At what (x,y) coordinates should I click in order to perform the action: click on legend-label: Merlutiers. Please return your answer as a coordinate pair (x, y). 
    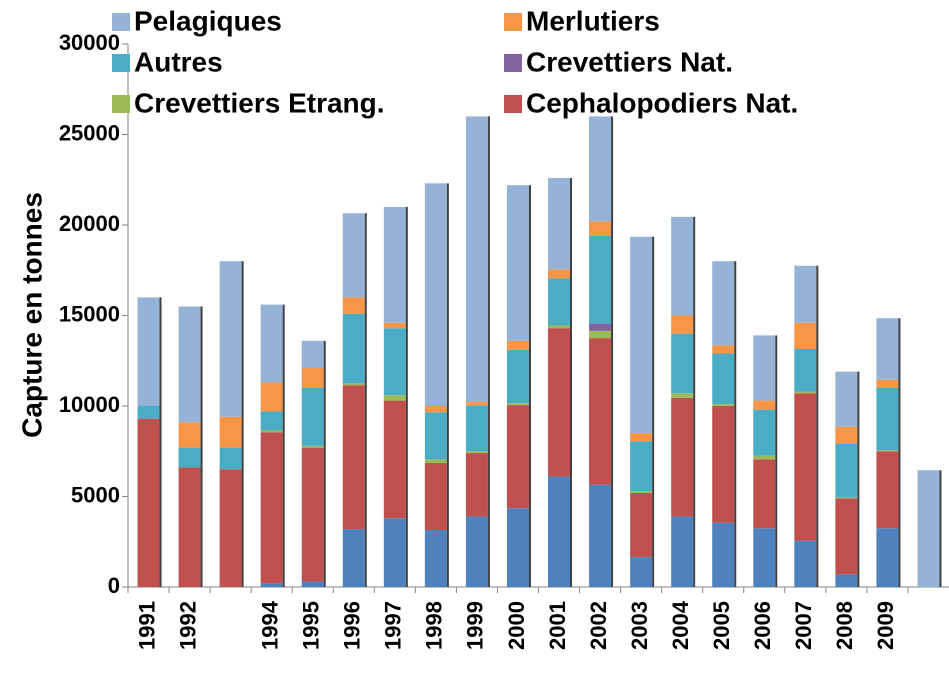
    Looking at the image, I should click on (593, 20).